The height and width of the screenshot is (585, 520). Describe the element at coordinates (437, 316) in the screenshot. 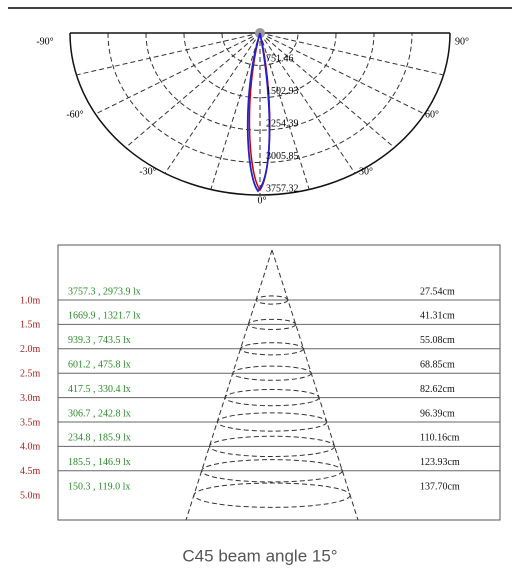

I see `diameter: 41.31cm` at that location.